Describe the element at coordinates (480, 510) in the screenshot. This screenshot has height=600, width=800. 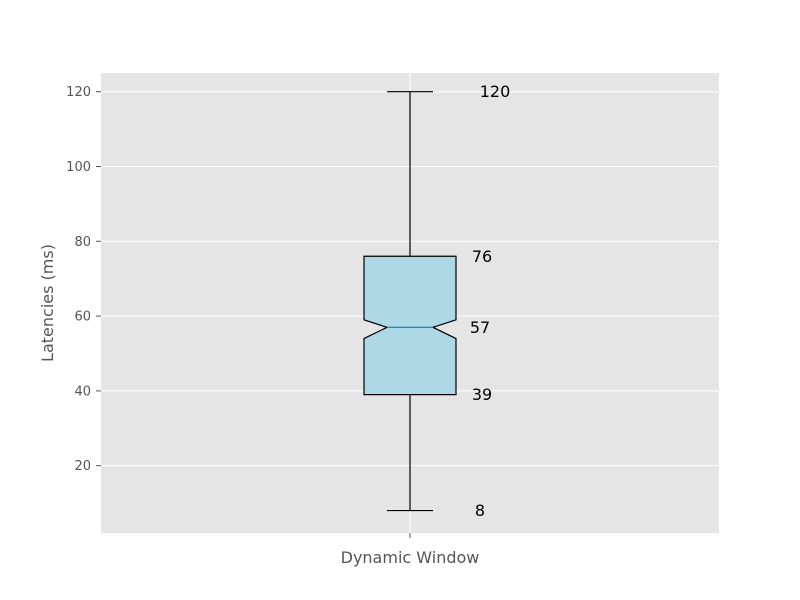
I see `min-value-label: 8` at that location.